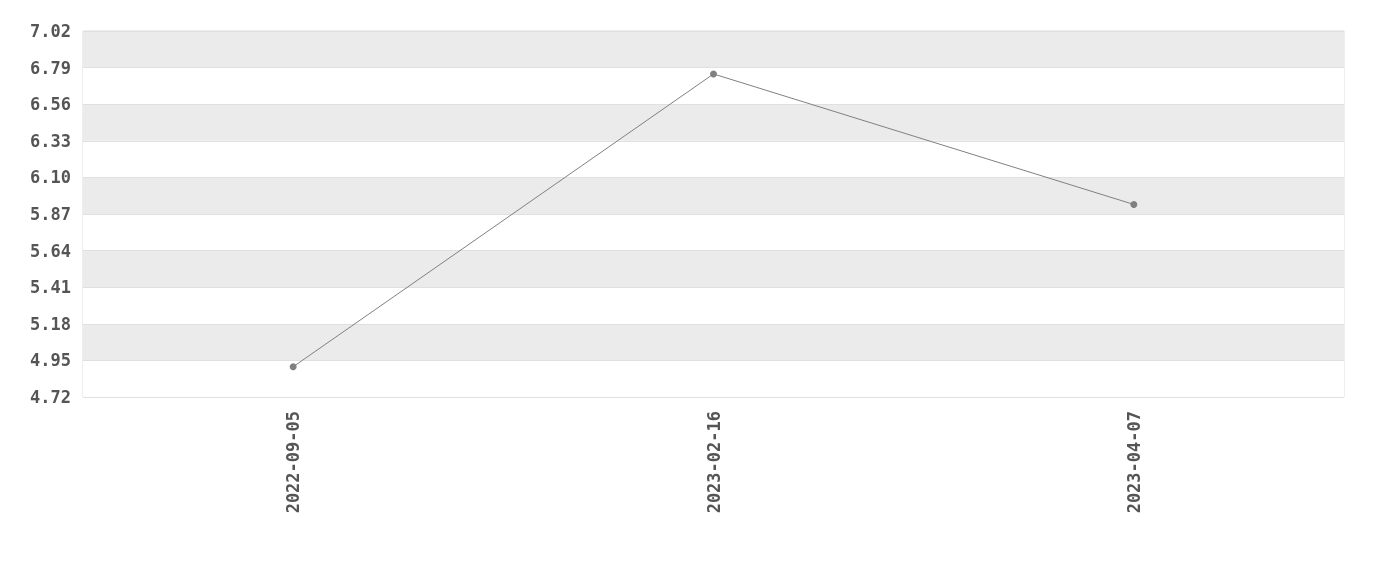 This screenshot has height=580, width=1380. What do you see at coordinates (50, 140) in the screenshot?
I see `y-tick-label: 6.33` at bounding box center [50, 140].